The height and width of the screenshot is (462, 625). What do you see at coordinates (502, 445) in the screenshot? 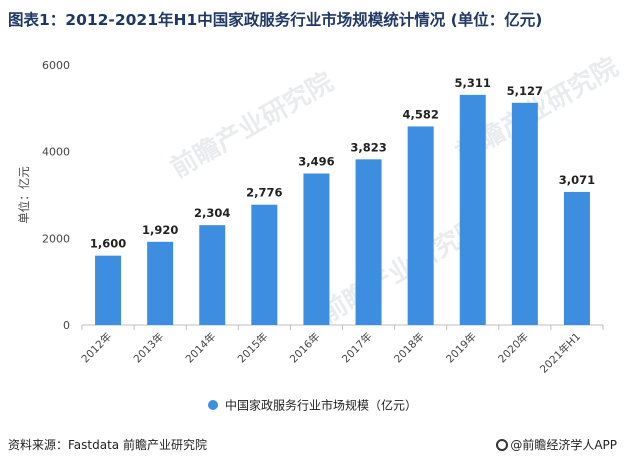
I see `brand-logo-icon` at bounding box center [502, 445].